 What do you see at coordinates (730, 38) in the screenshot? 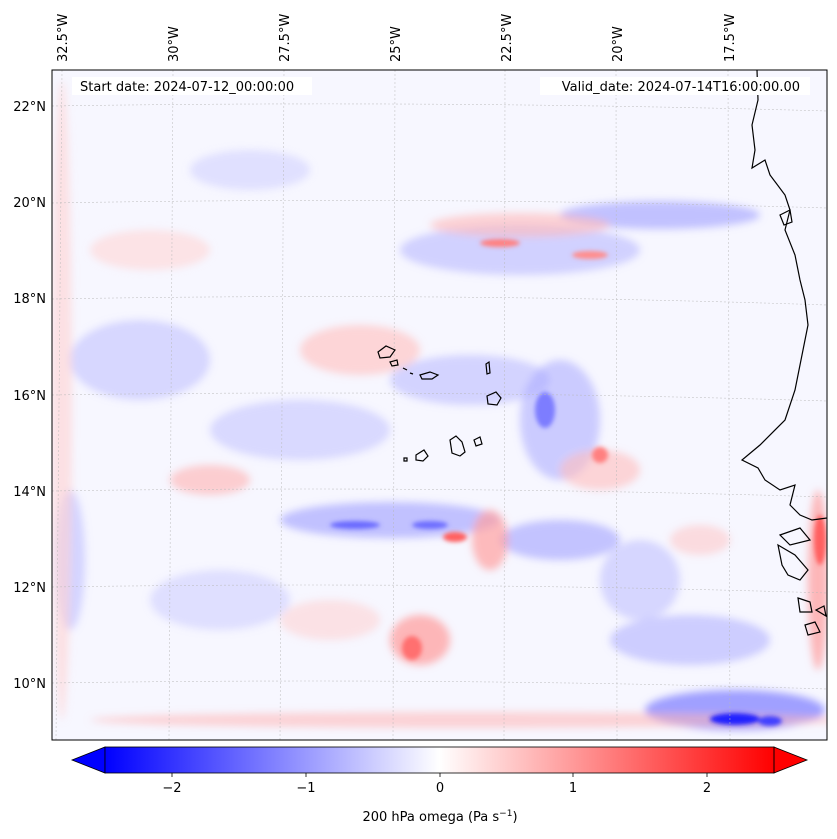
I see `lon-label: 17.5°W` at bounding box center [730, 38].